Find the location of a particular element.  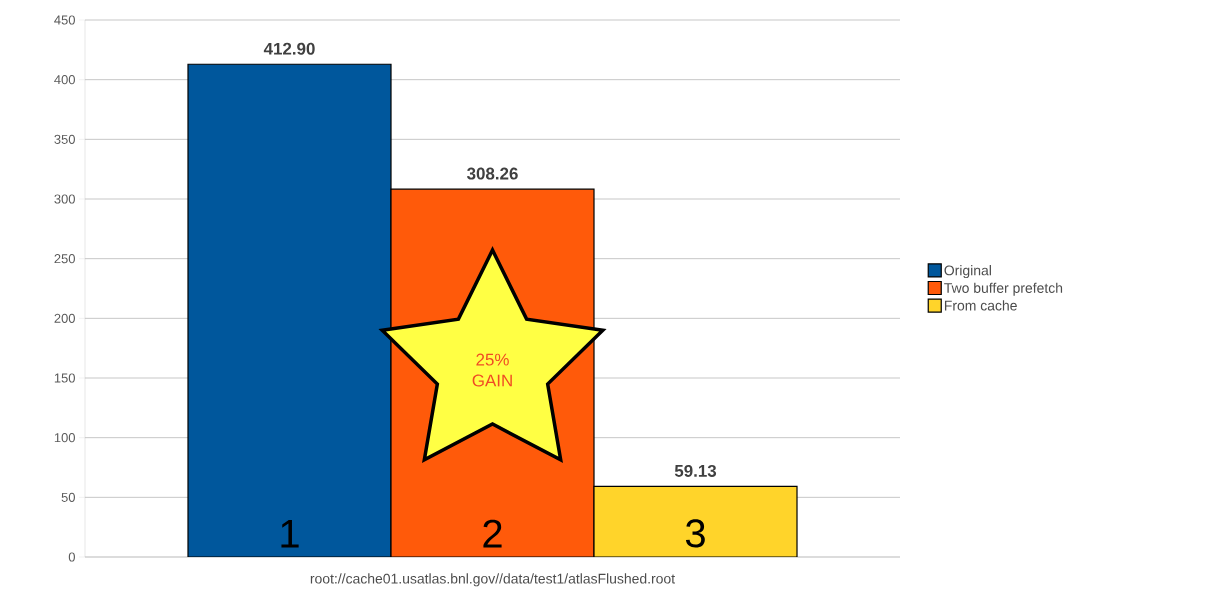

annotation: 3 is located at coordinates (695, 533).